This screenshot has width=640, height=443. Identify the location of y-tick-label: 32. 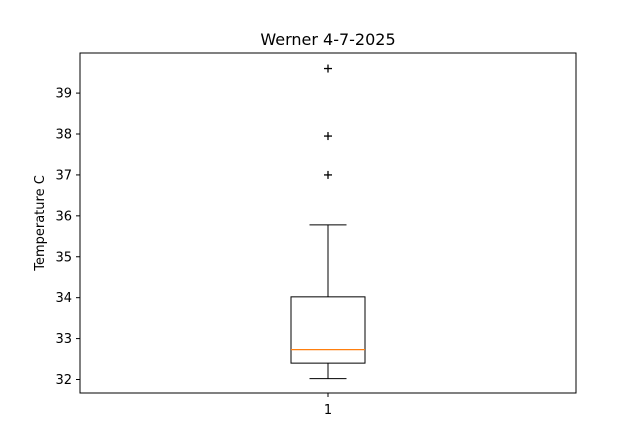
(63, 380).